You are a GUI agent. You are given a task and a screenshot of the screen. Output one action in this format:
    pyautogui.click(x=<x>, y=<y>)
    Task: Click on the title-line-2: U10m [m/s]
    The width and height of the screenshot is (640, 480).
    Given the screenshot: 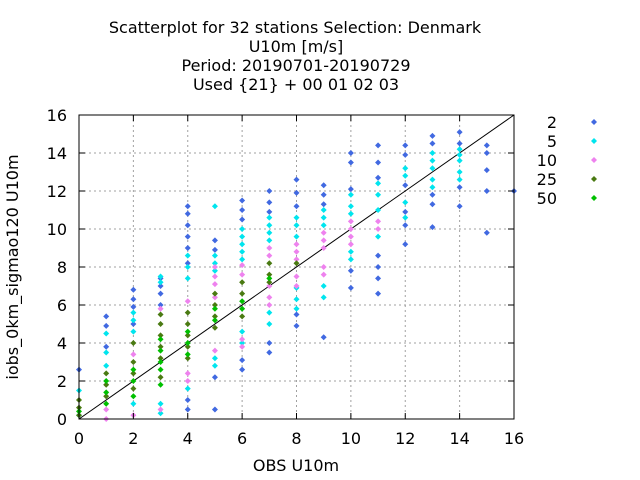 What is the action you would take?
    pyautogui.click(x=296, y=46)
    